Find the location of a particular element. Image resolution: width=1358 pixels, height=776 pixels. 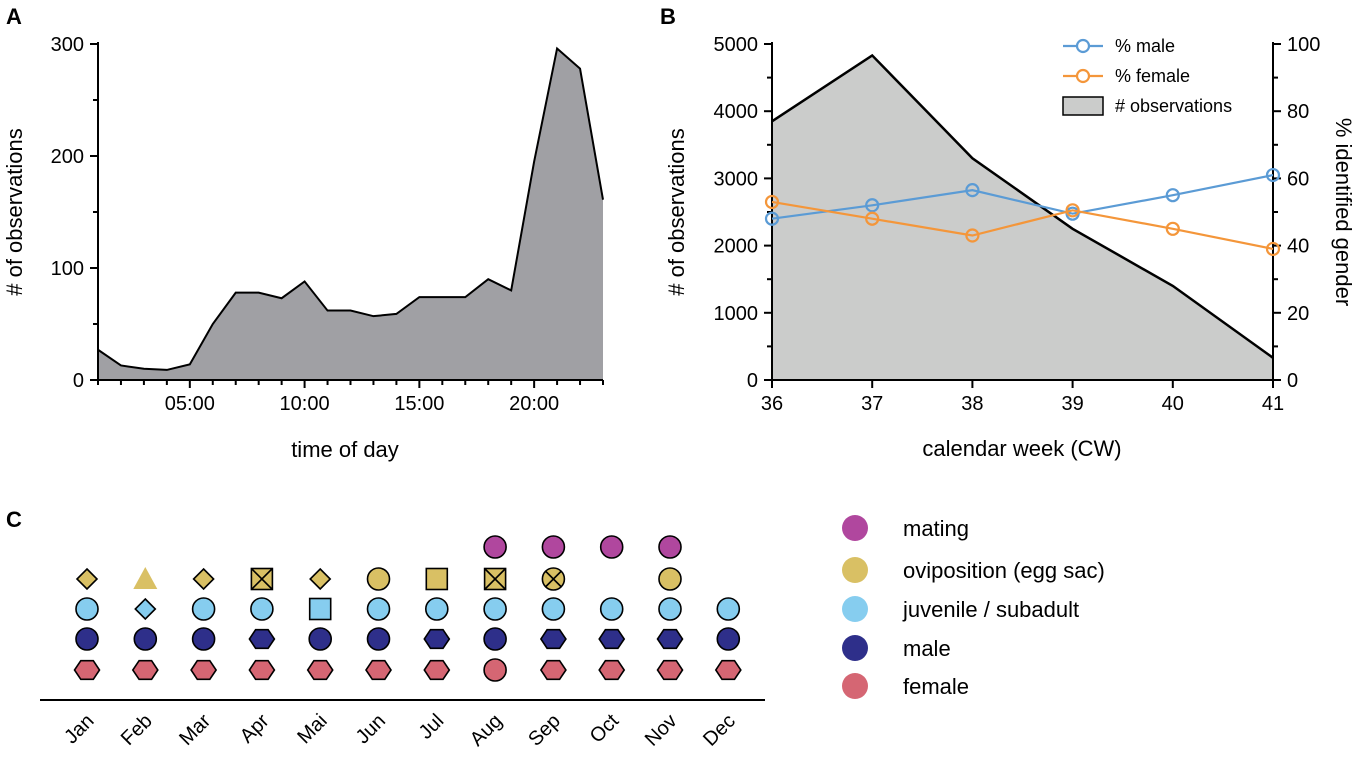

panel-c-mark-female-oct is located at coordinates (612, 670).